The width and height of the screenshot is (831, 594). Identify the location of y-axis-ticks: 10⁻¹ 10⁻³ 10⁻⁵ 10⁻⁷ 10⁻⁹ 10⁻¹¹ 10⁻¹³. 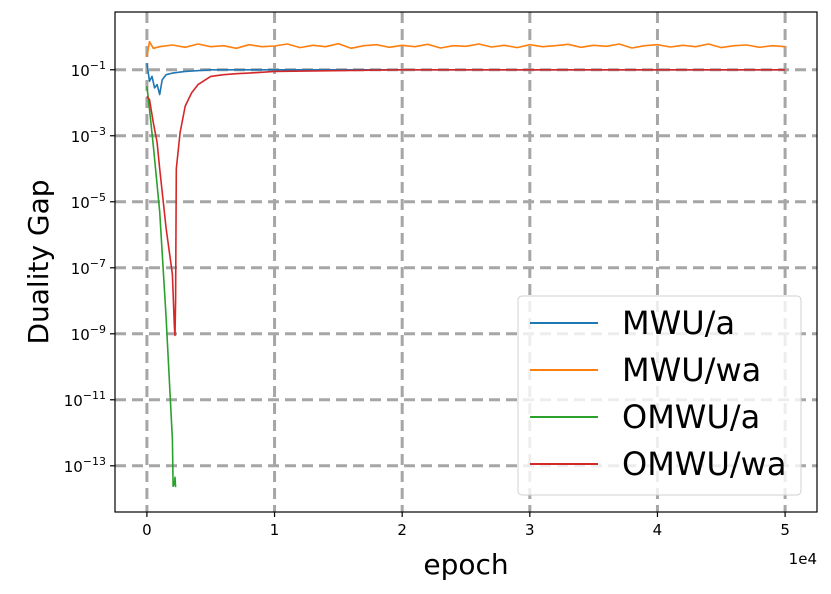
(89, 267).